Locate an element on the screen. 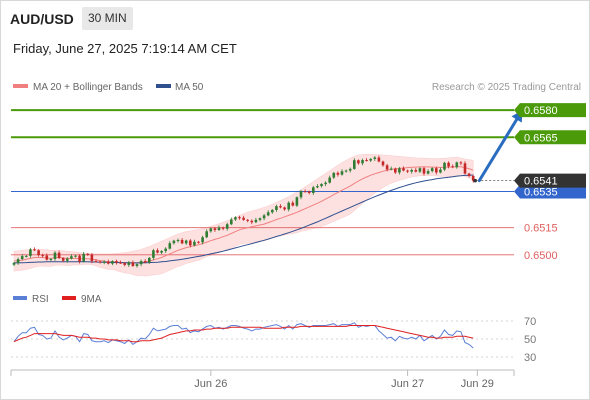 The height and width of the screenshot is (400, 590). symbol-title: AUD/USD is located at coordinates (42, 19).